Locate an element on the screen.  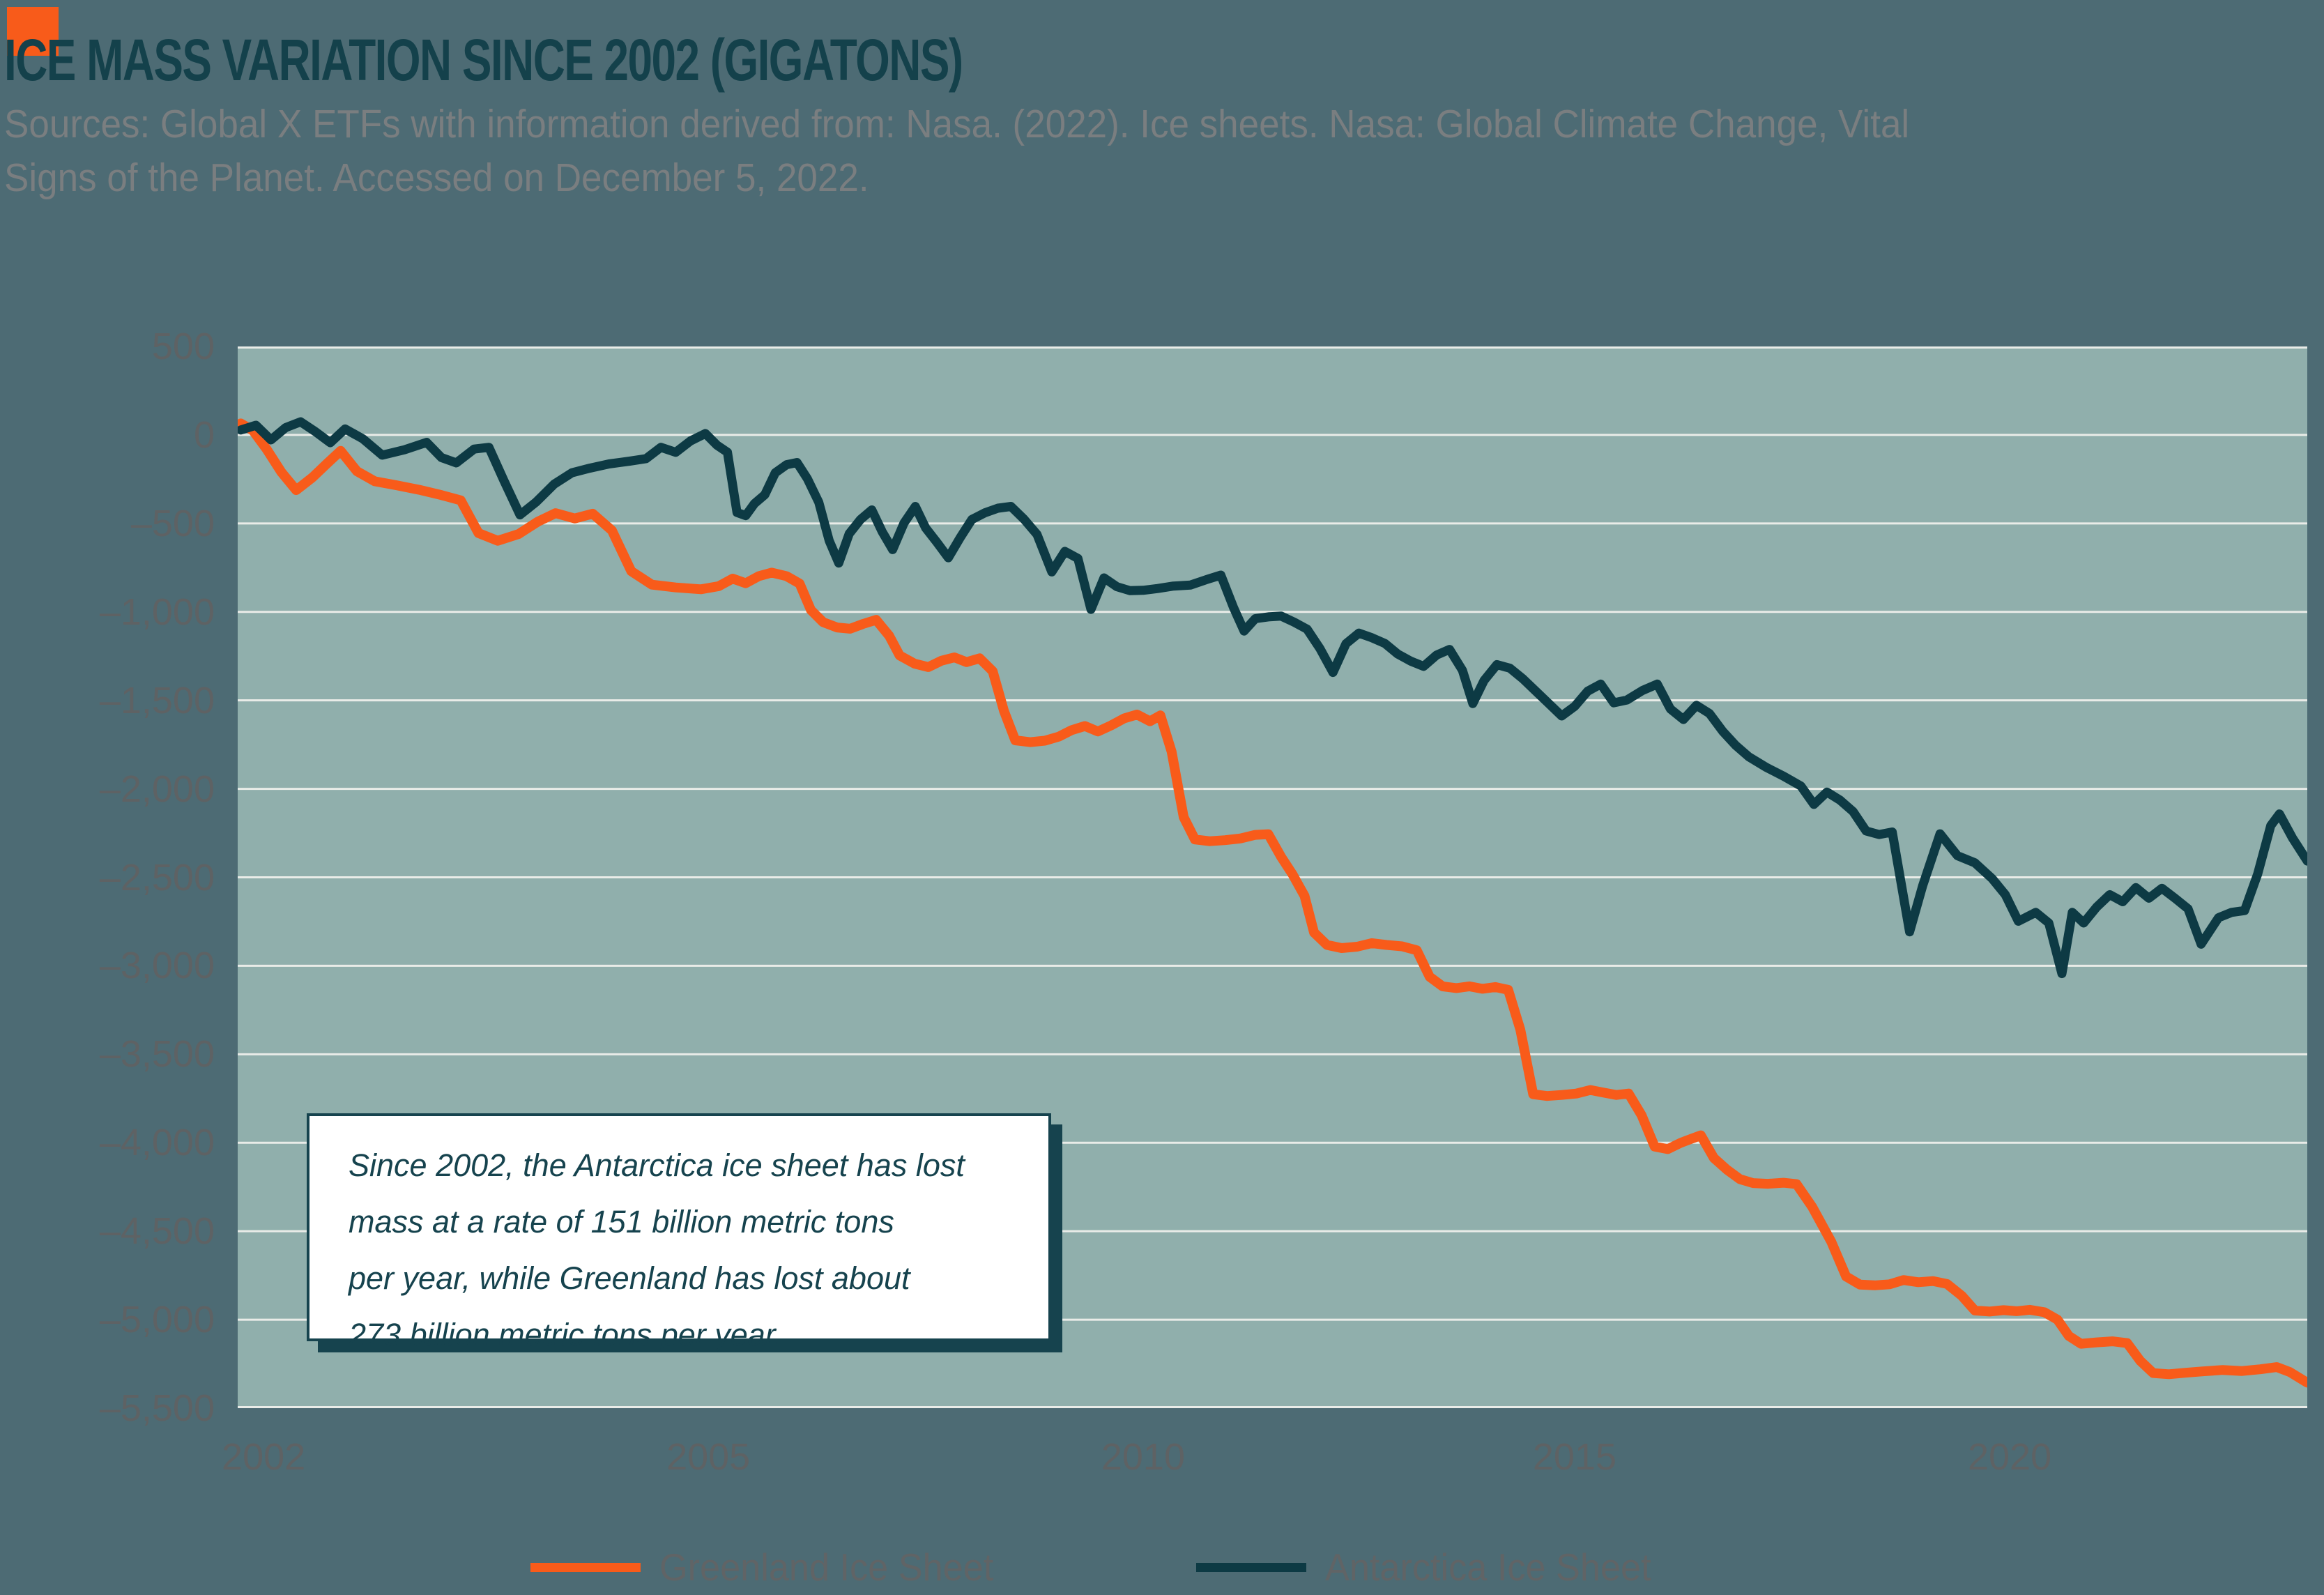
annotation-line-3: per year, while Greenland has lost about is located at coordinates (630, 1278).